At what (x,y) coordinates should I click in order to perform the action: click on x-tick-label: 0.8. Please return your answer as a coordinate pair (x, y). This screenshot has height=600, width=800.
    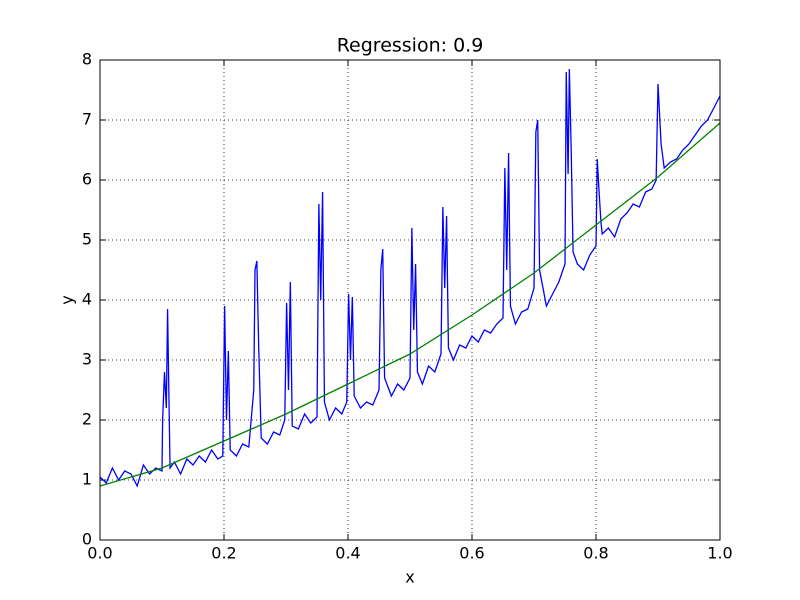
    Looking at the image, I should click on (595, 553).